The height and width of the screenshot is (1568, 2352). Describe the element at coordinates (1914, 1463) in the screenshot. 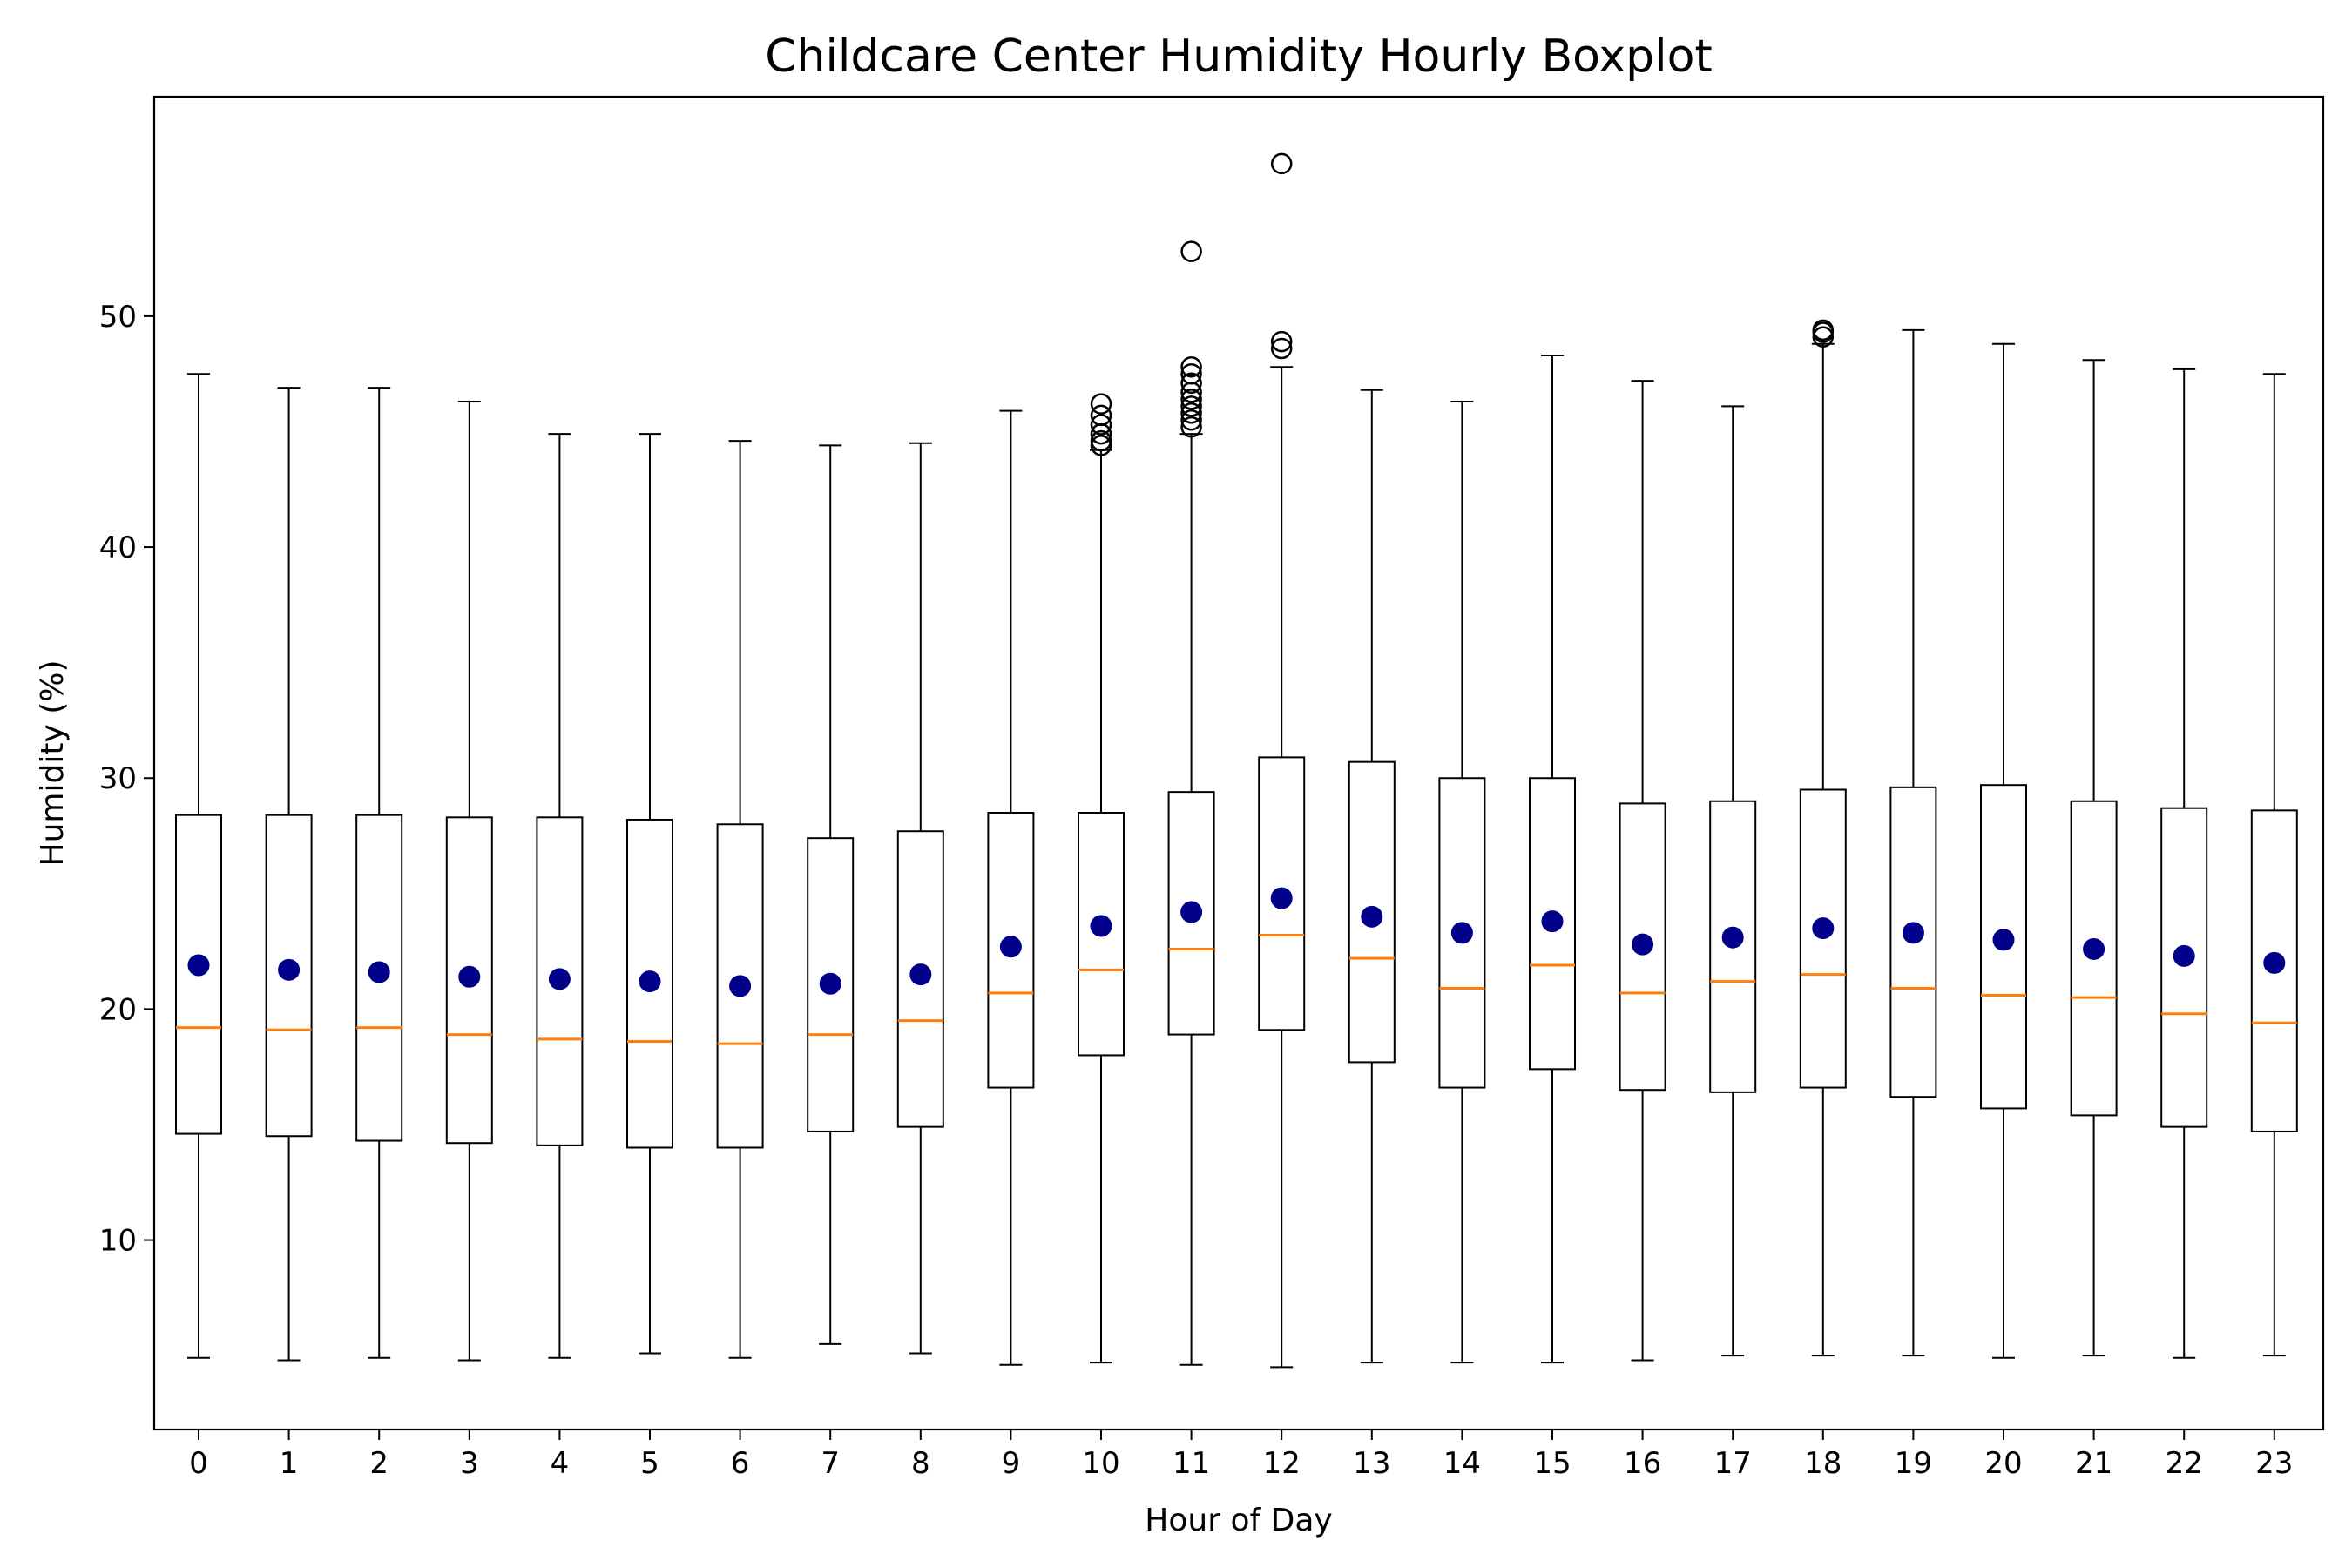

I see `x-tick-label: 19` at that location.